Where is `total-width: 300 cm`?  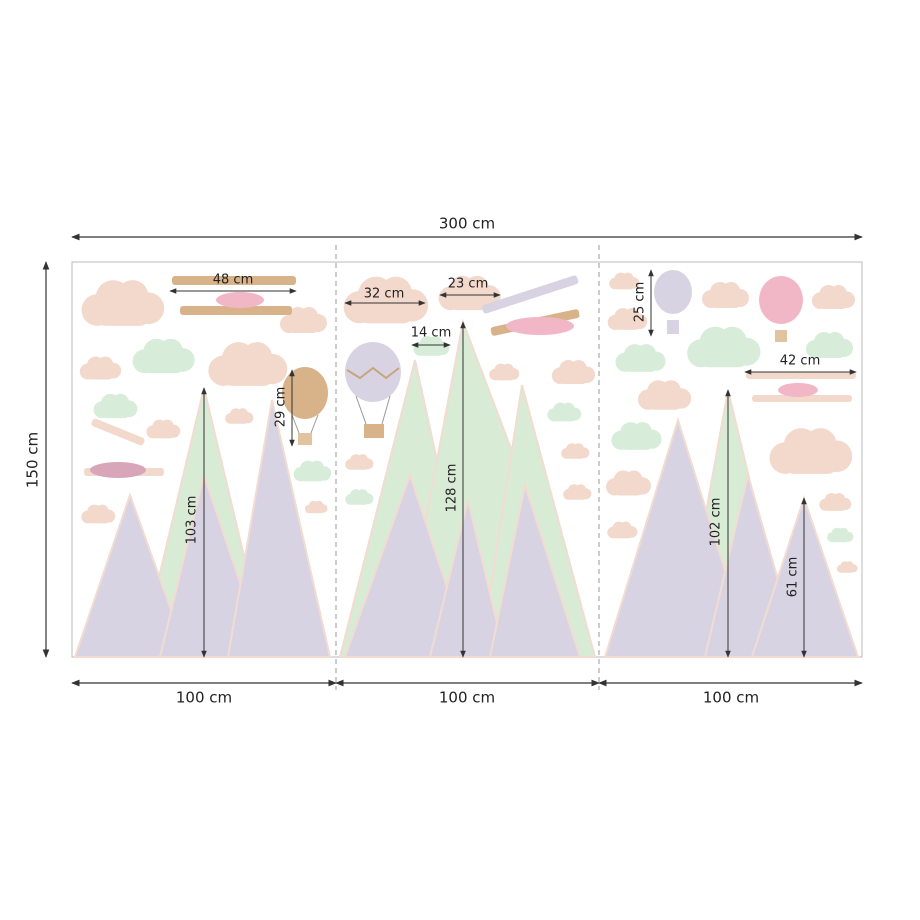
total-width: 300 cm is located at coordinates (467, 224).